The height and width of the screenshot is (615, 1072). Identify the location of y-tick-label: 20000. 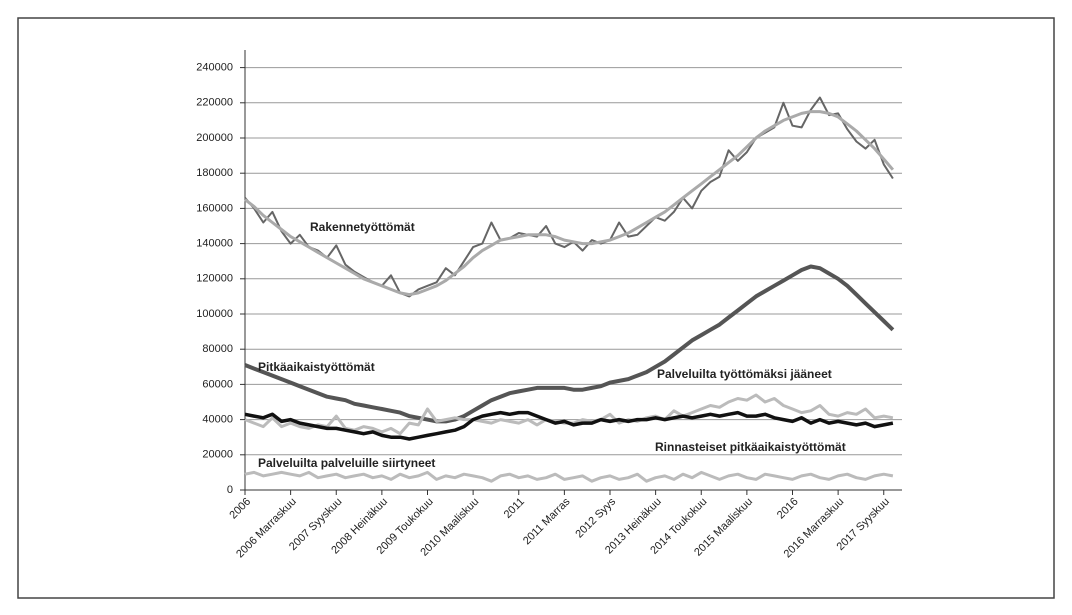
(217, 455).